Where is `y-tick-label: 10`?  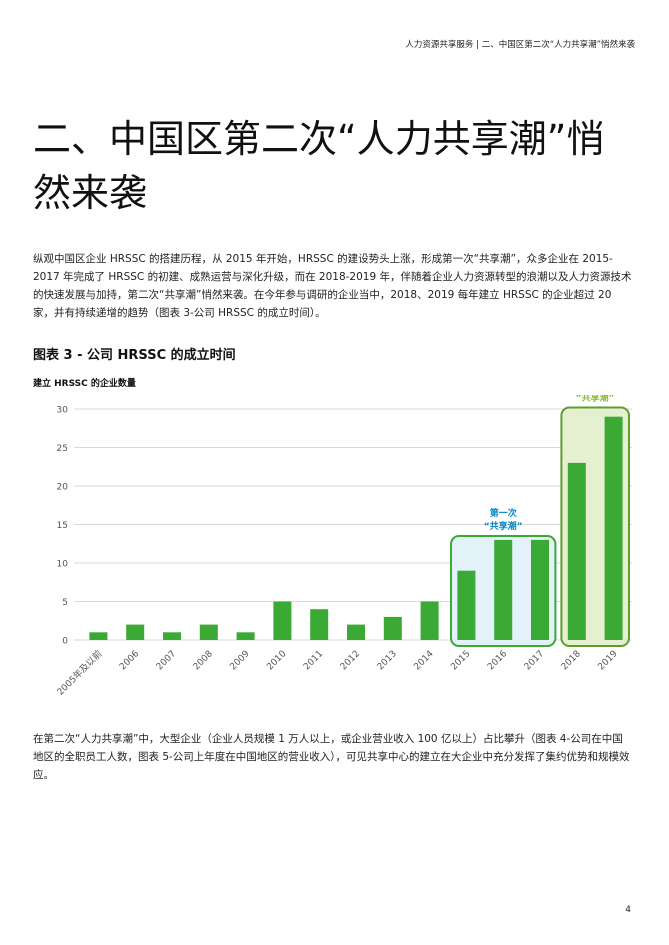 y-tick-label: 10 is located at coordinates (63, 565).